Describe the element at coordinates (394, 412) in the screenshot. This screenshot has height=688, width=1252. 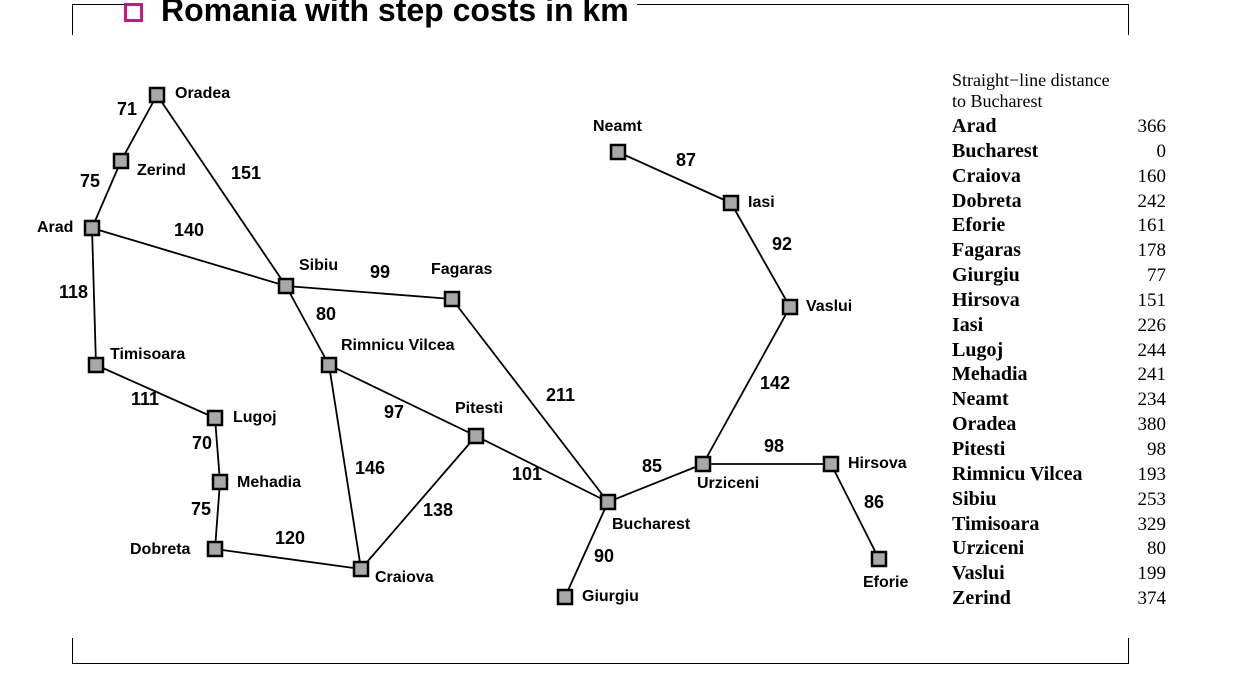
I see `road-cost-rimnicu-pitesti: 97` at that location.